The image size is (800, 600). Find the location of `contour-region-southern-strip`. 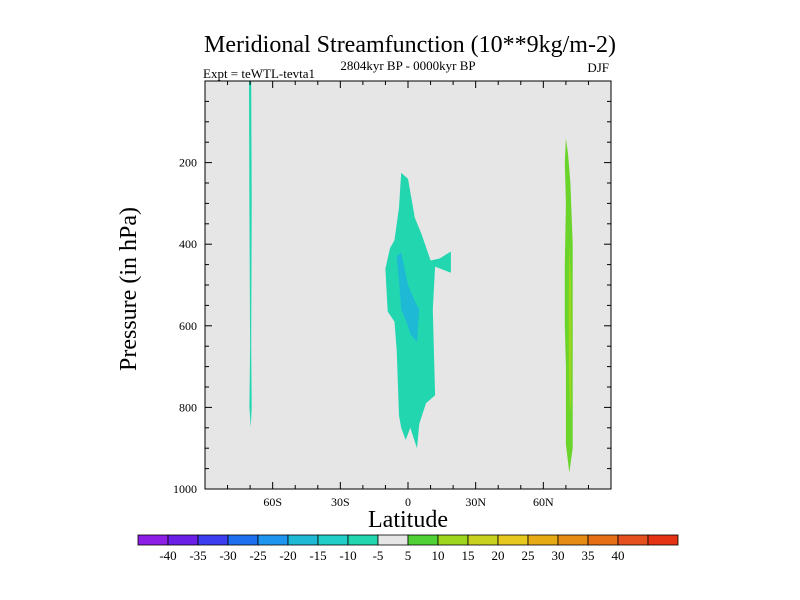

contour-region-southern-strip is located at coordinates (250, 254).